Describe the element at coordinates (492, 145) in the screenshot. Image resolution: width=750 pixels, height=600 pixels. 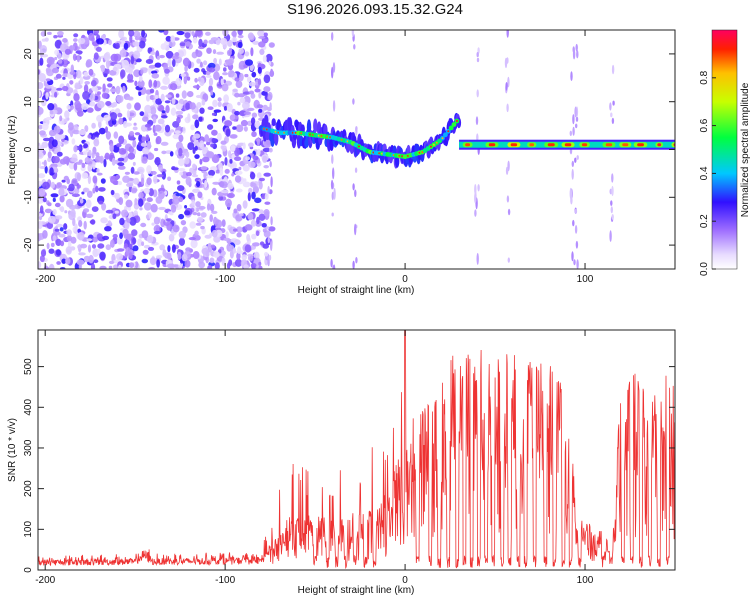
I see `tone-peak` at that location.